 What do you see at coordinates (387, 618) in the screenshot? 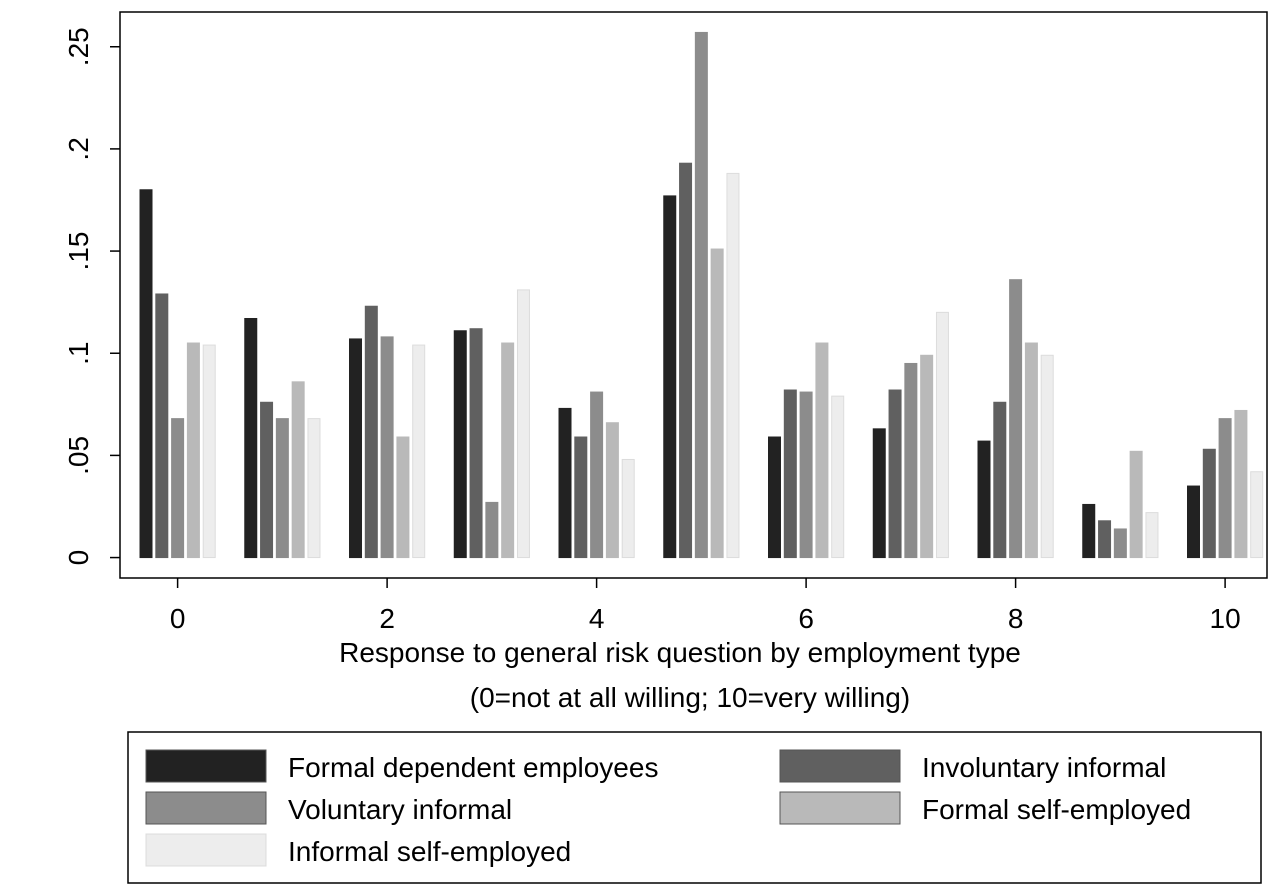
I see `x-tick-label: 2` at bounding box center [387, 618].